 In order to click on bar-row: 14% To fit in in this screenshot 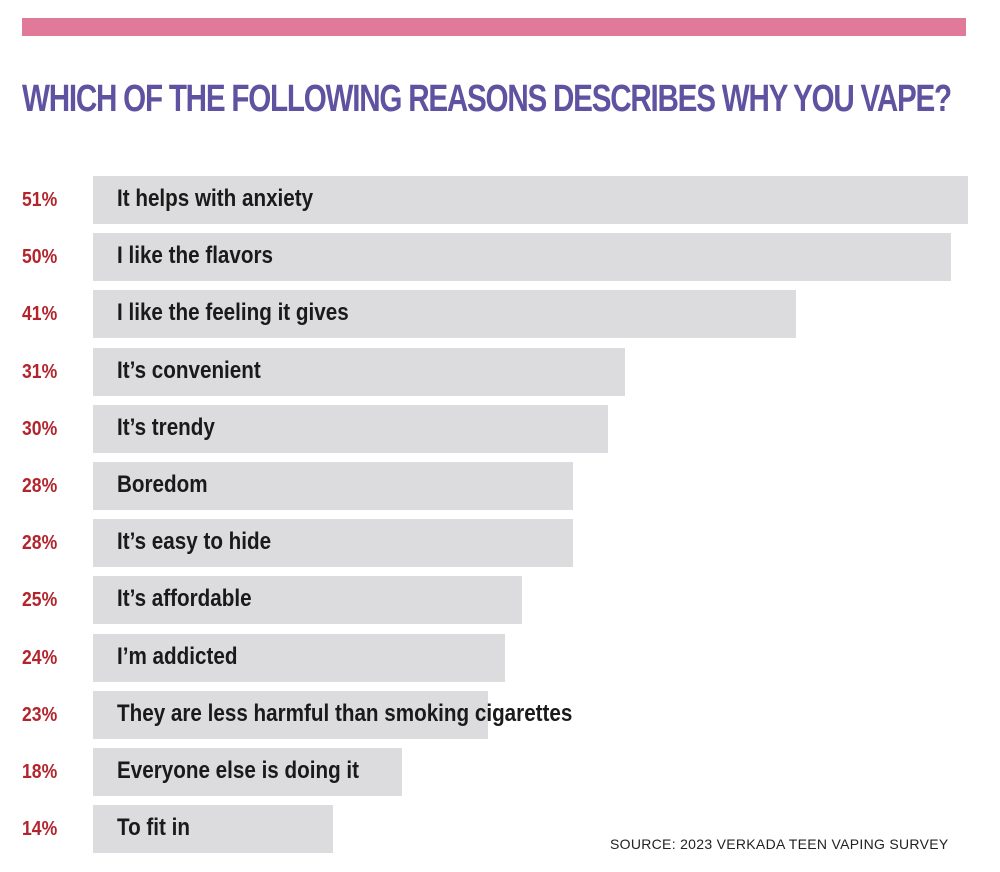, I will do `click(500, 829)`.